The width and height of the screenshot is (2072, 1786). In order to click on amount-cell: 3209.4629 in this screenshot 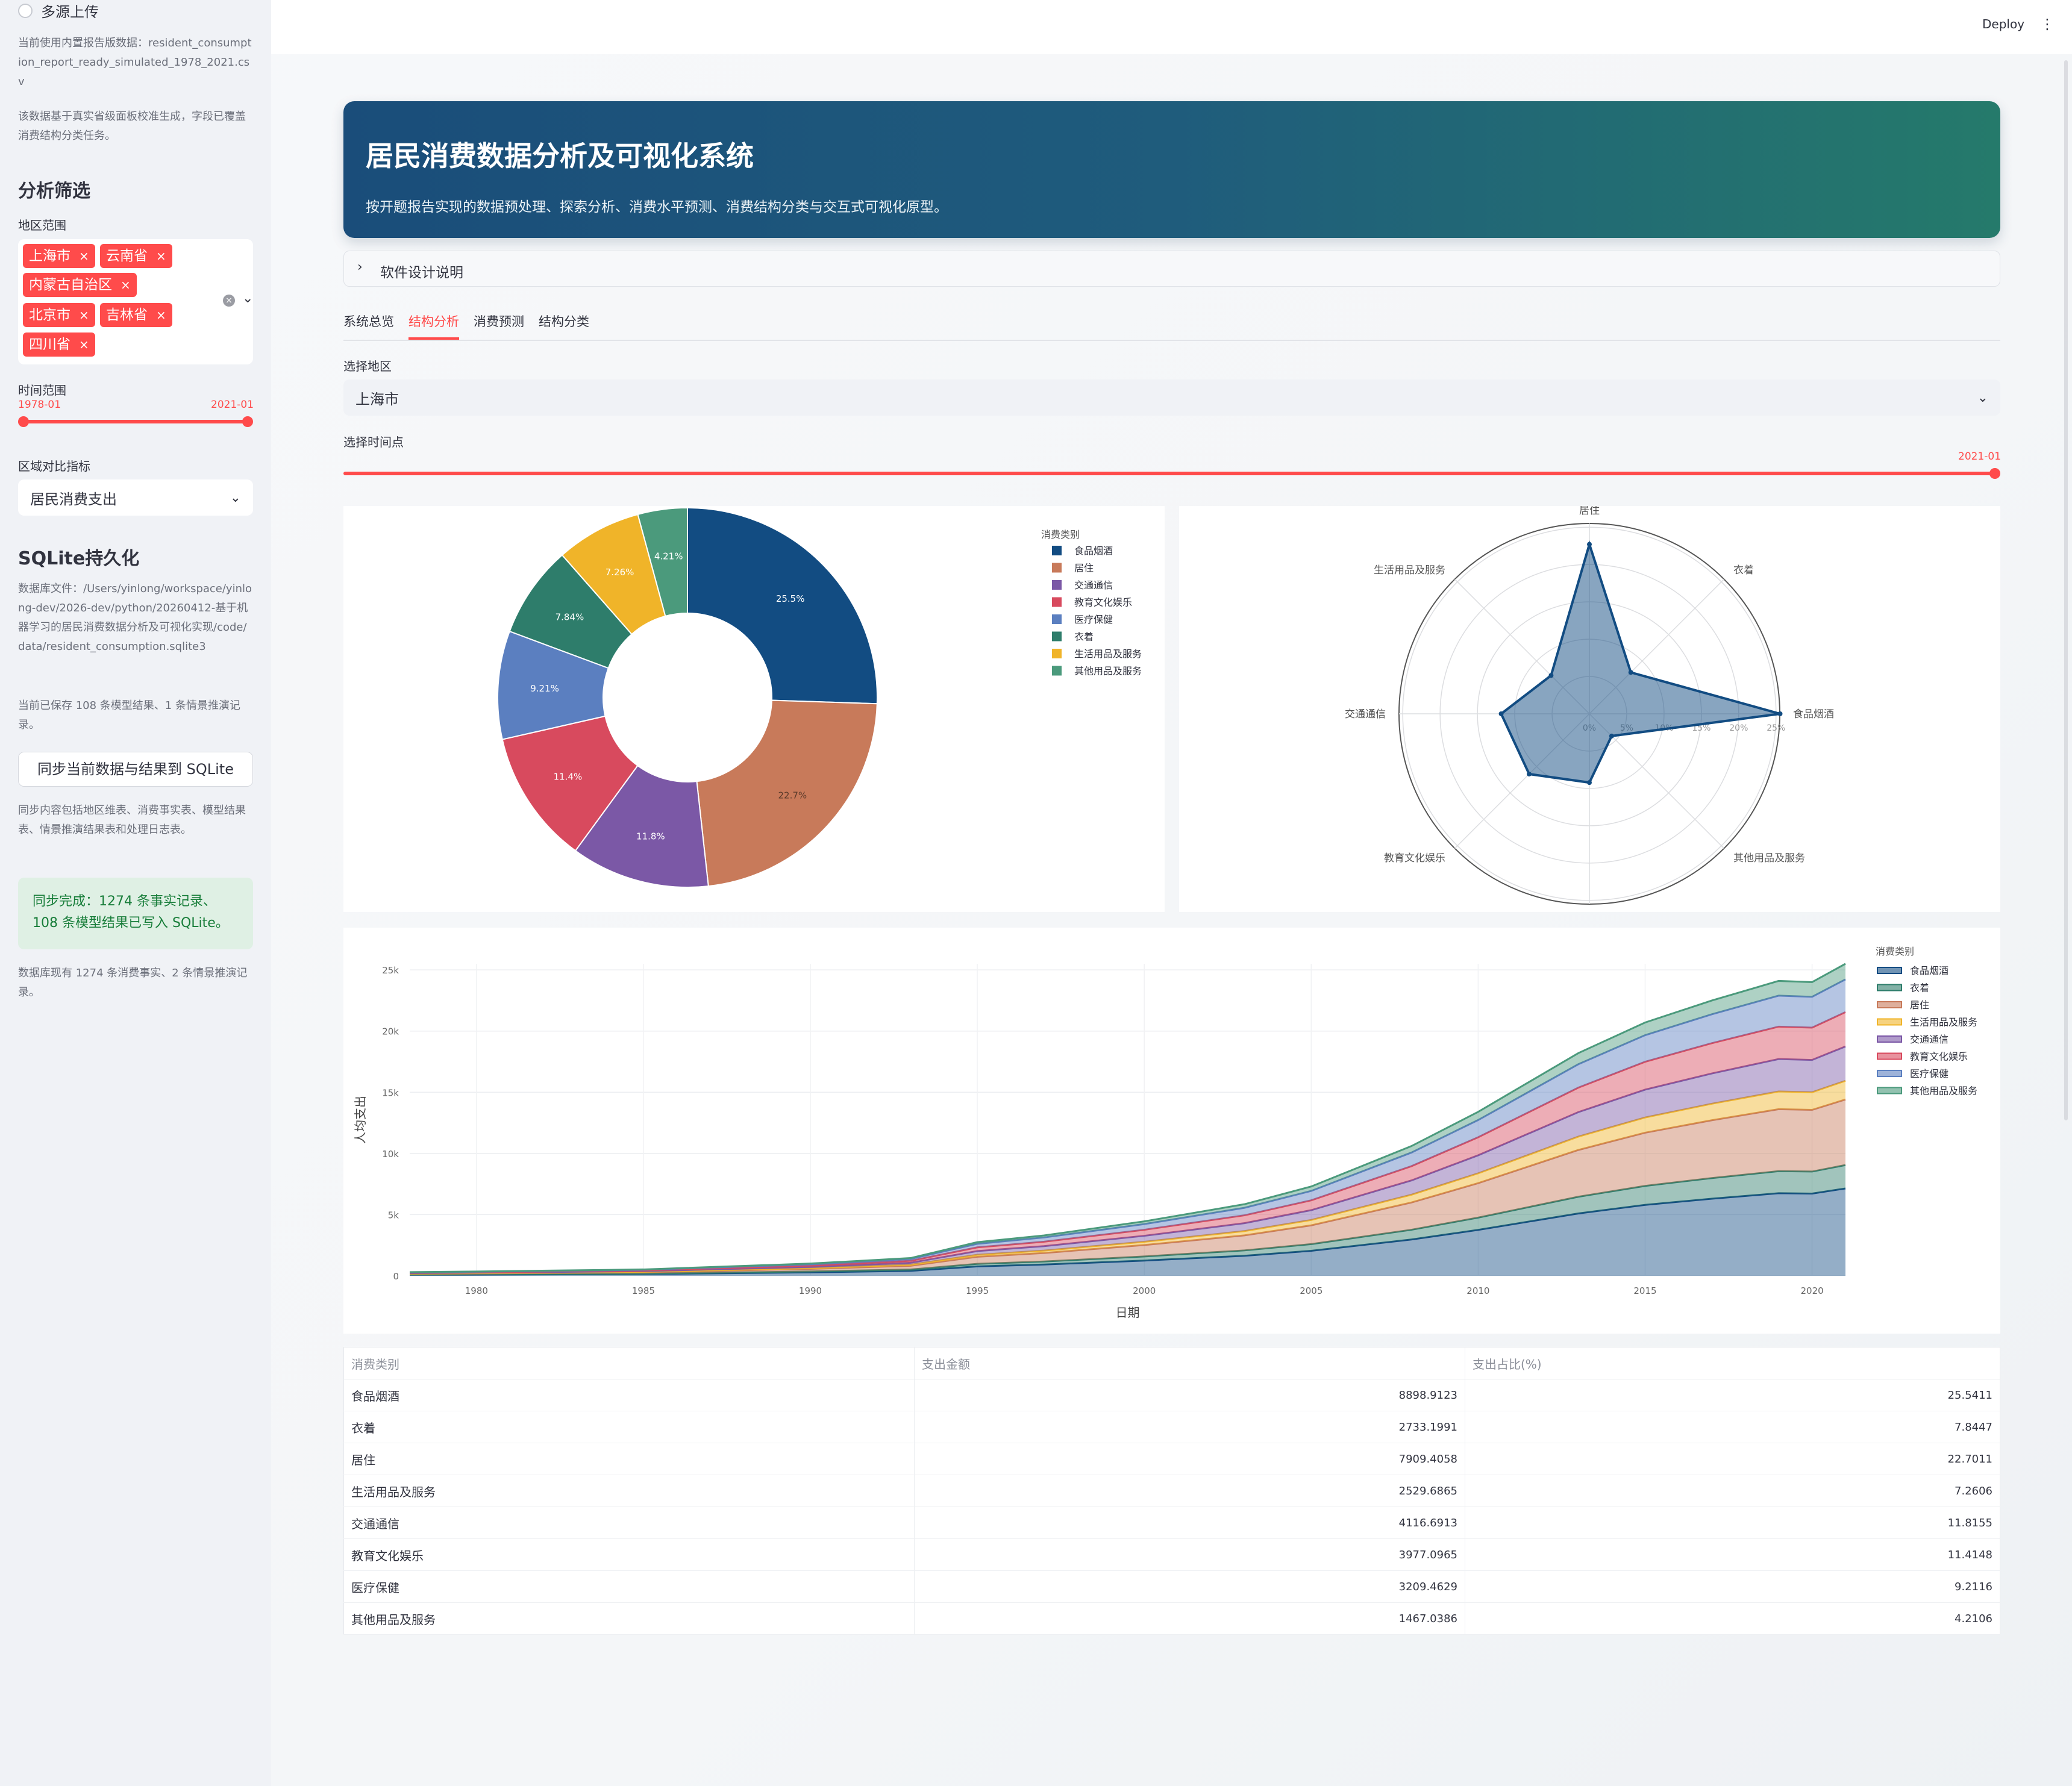, I will do `click(1189, 1586)`.